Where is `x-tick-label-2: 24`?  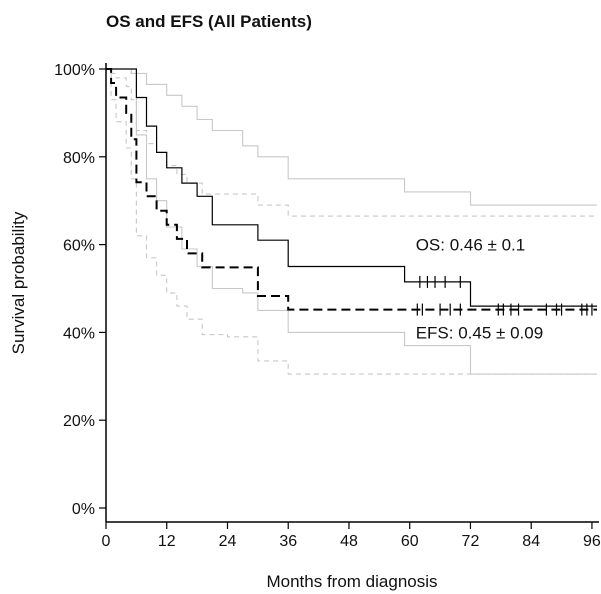
x-tick-label-2: 24 is located at coordinates (228, 541).